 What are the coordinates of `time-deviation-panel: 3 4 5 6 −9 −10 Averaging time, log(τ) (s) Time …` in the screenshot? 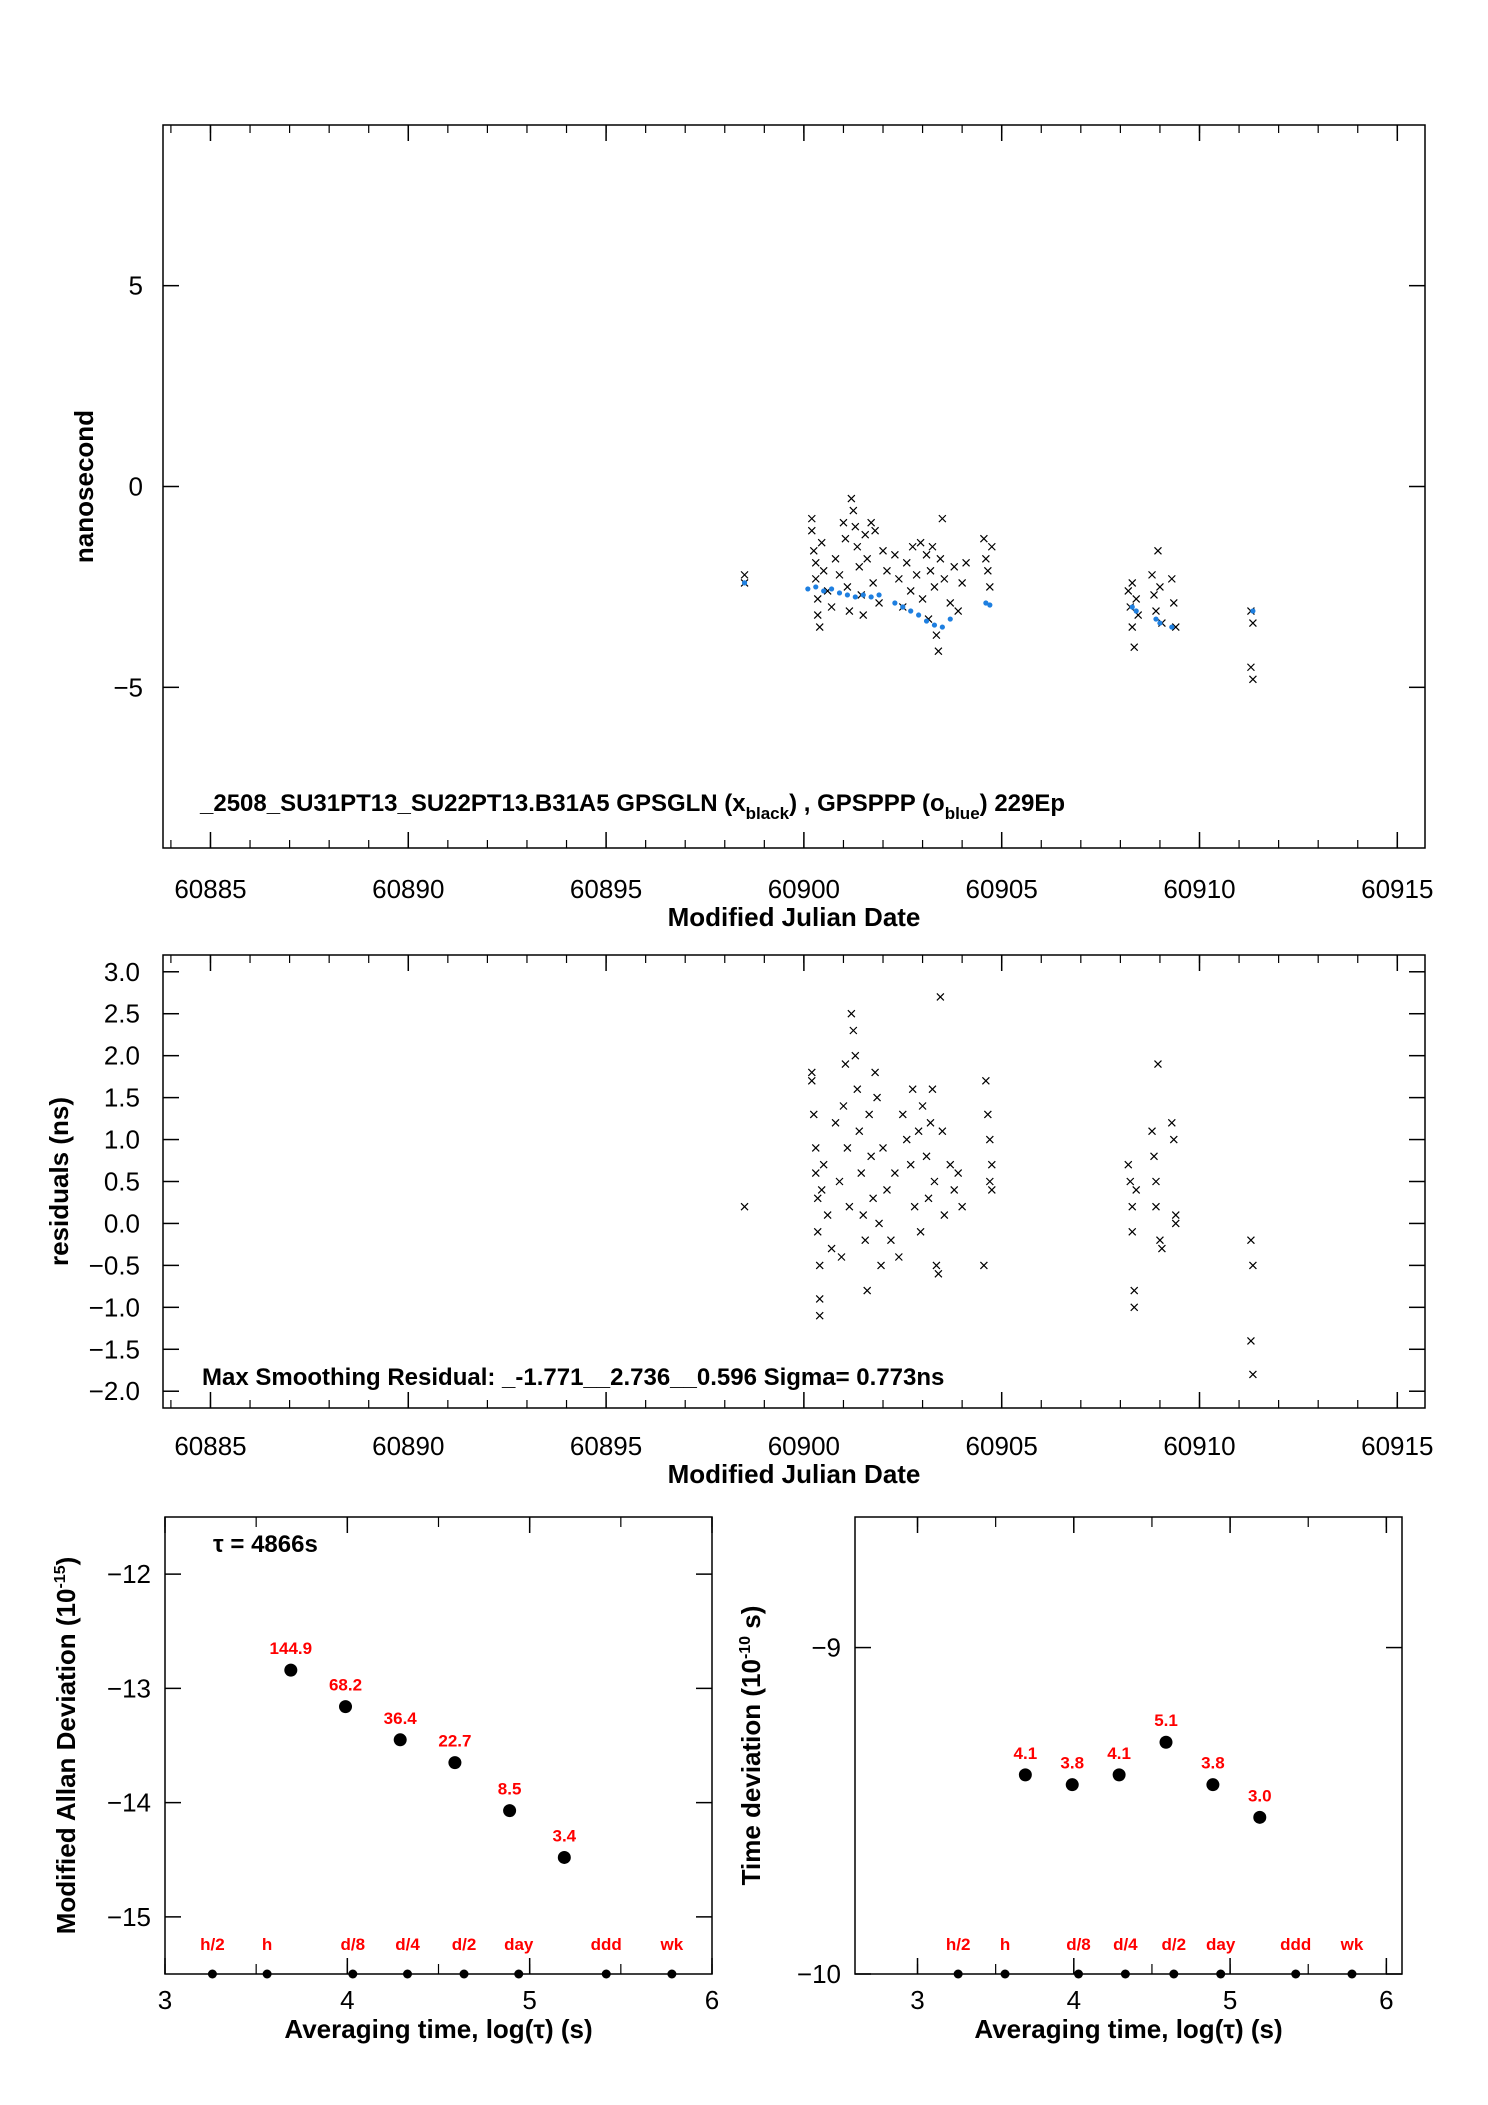 It's located at (1069, 1780).